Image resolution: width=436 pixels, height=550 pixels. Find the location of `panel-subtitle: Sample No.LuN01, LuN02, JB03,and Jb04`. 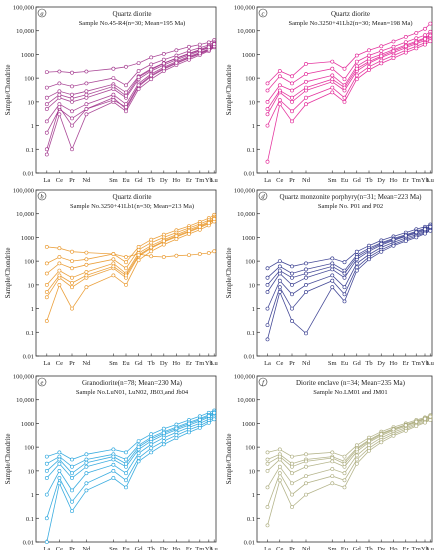

panel-subtitle: Sample No.LuN01, LuN02, JB03,and Jb04 is located at coordinates (132, 392).